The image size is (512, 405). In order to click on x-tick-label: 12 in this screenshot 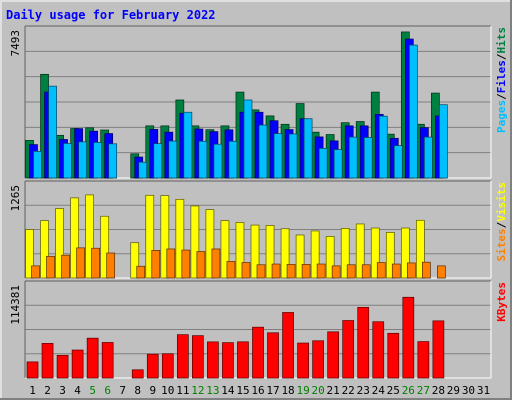, I will do `click(197, 390)`.